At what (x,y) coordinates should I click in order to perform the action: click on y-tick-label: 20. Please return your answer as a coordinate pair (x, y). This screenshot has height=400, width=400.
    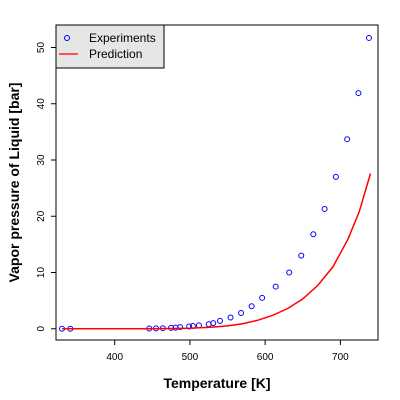
    Looking at the image, I should click on (41, 216).